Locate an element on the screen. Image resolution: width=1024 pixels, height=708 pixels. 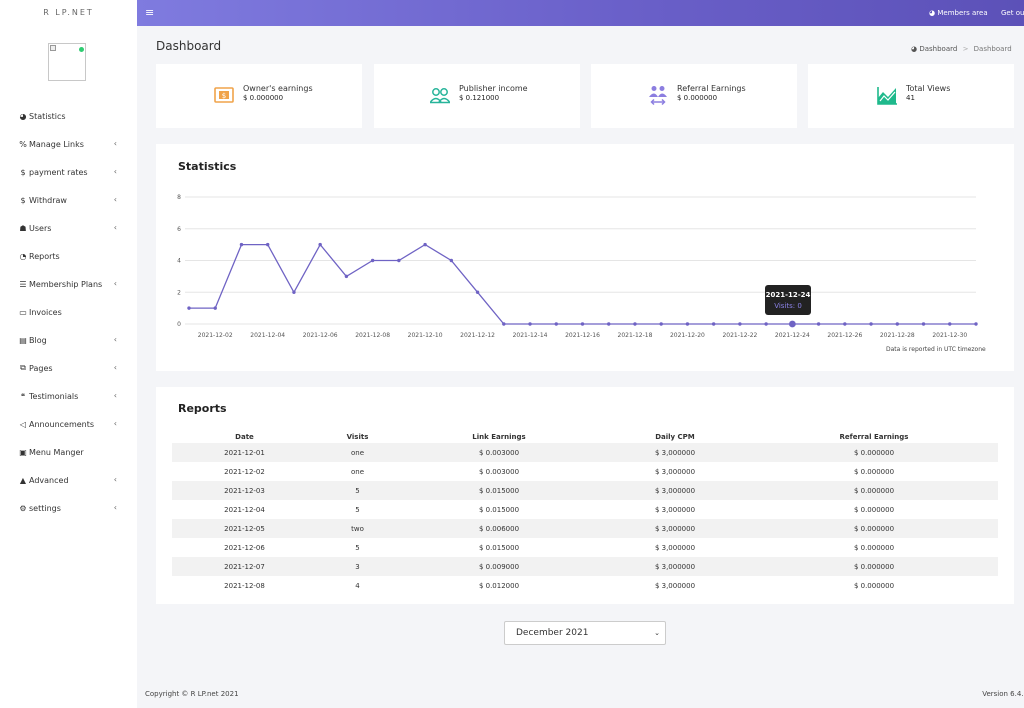
sidebar-item-label: payment rates is located at coordinates (58, 172).